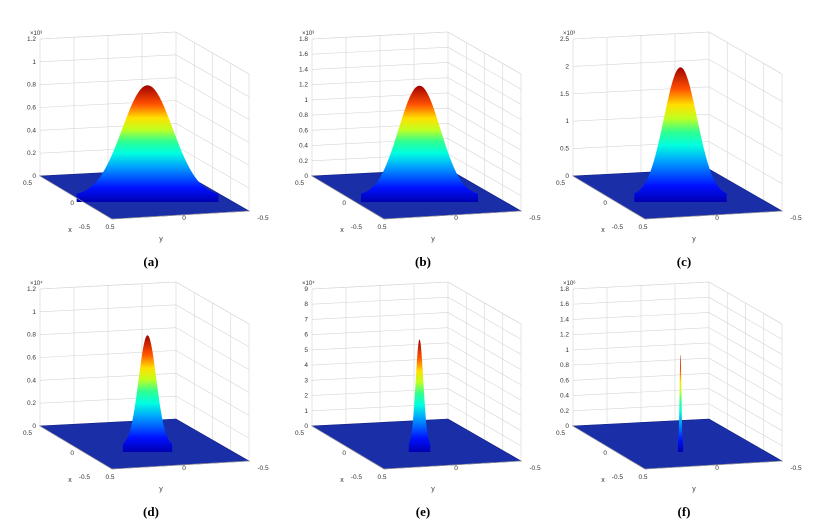 This screenshot has height=520, width=826. I want to click on z-tick-label: 0.5, so click(564, 149).